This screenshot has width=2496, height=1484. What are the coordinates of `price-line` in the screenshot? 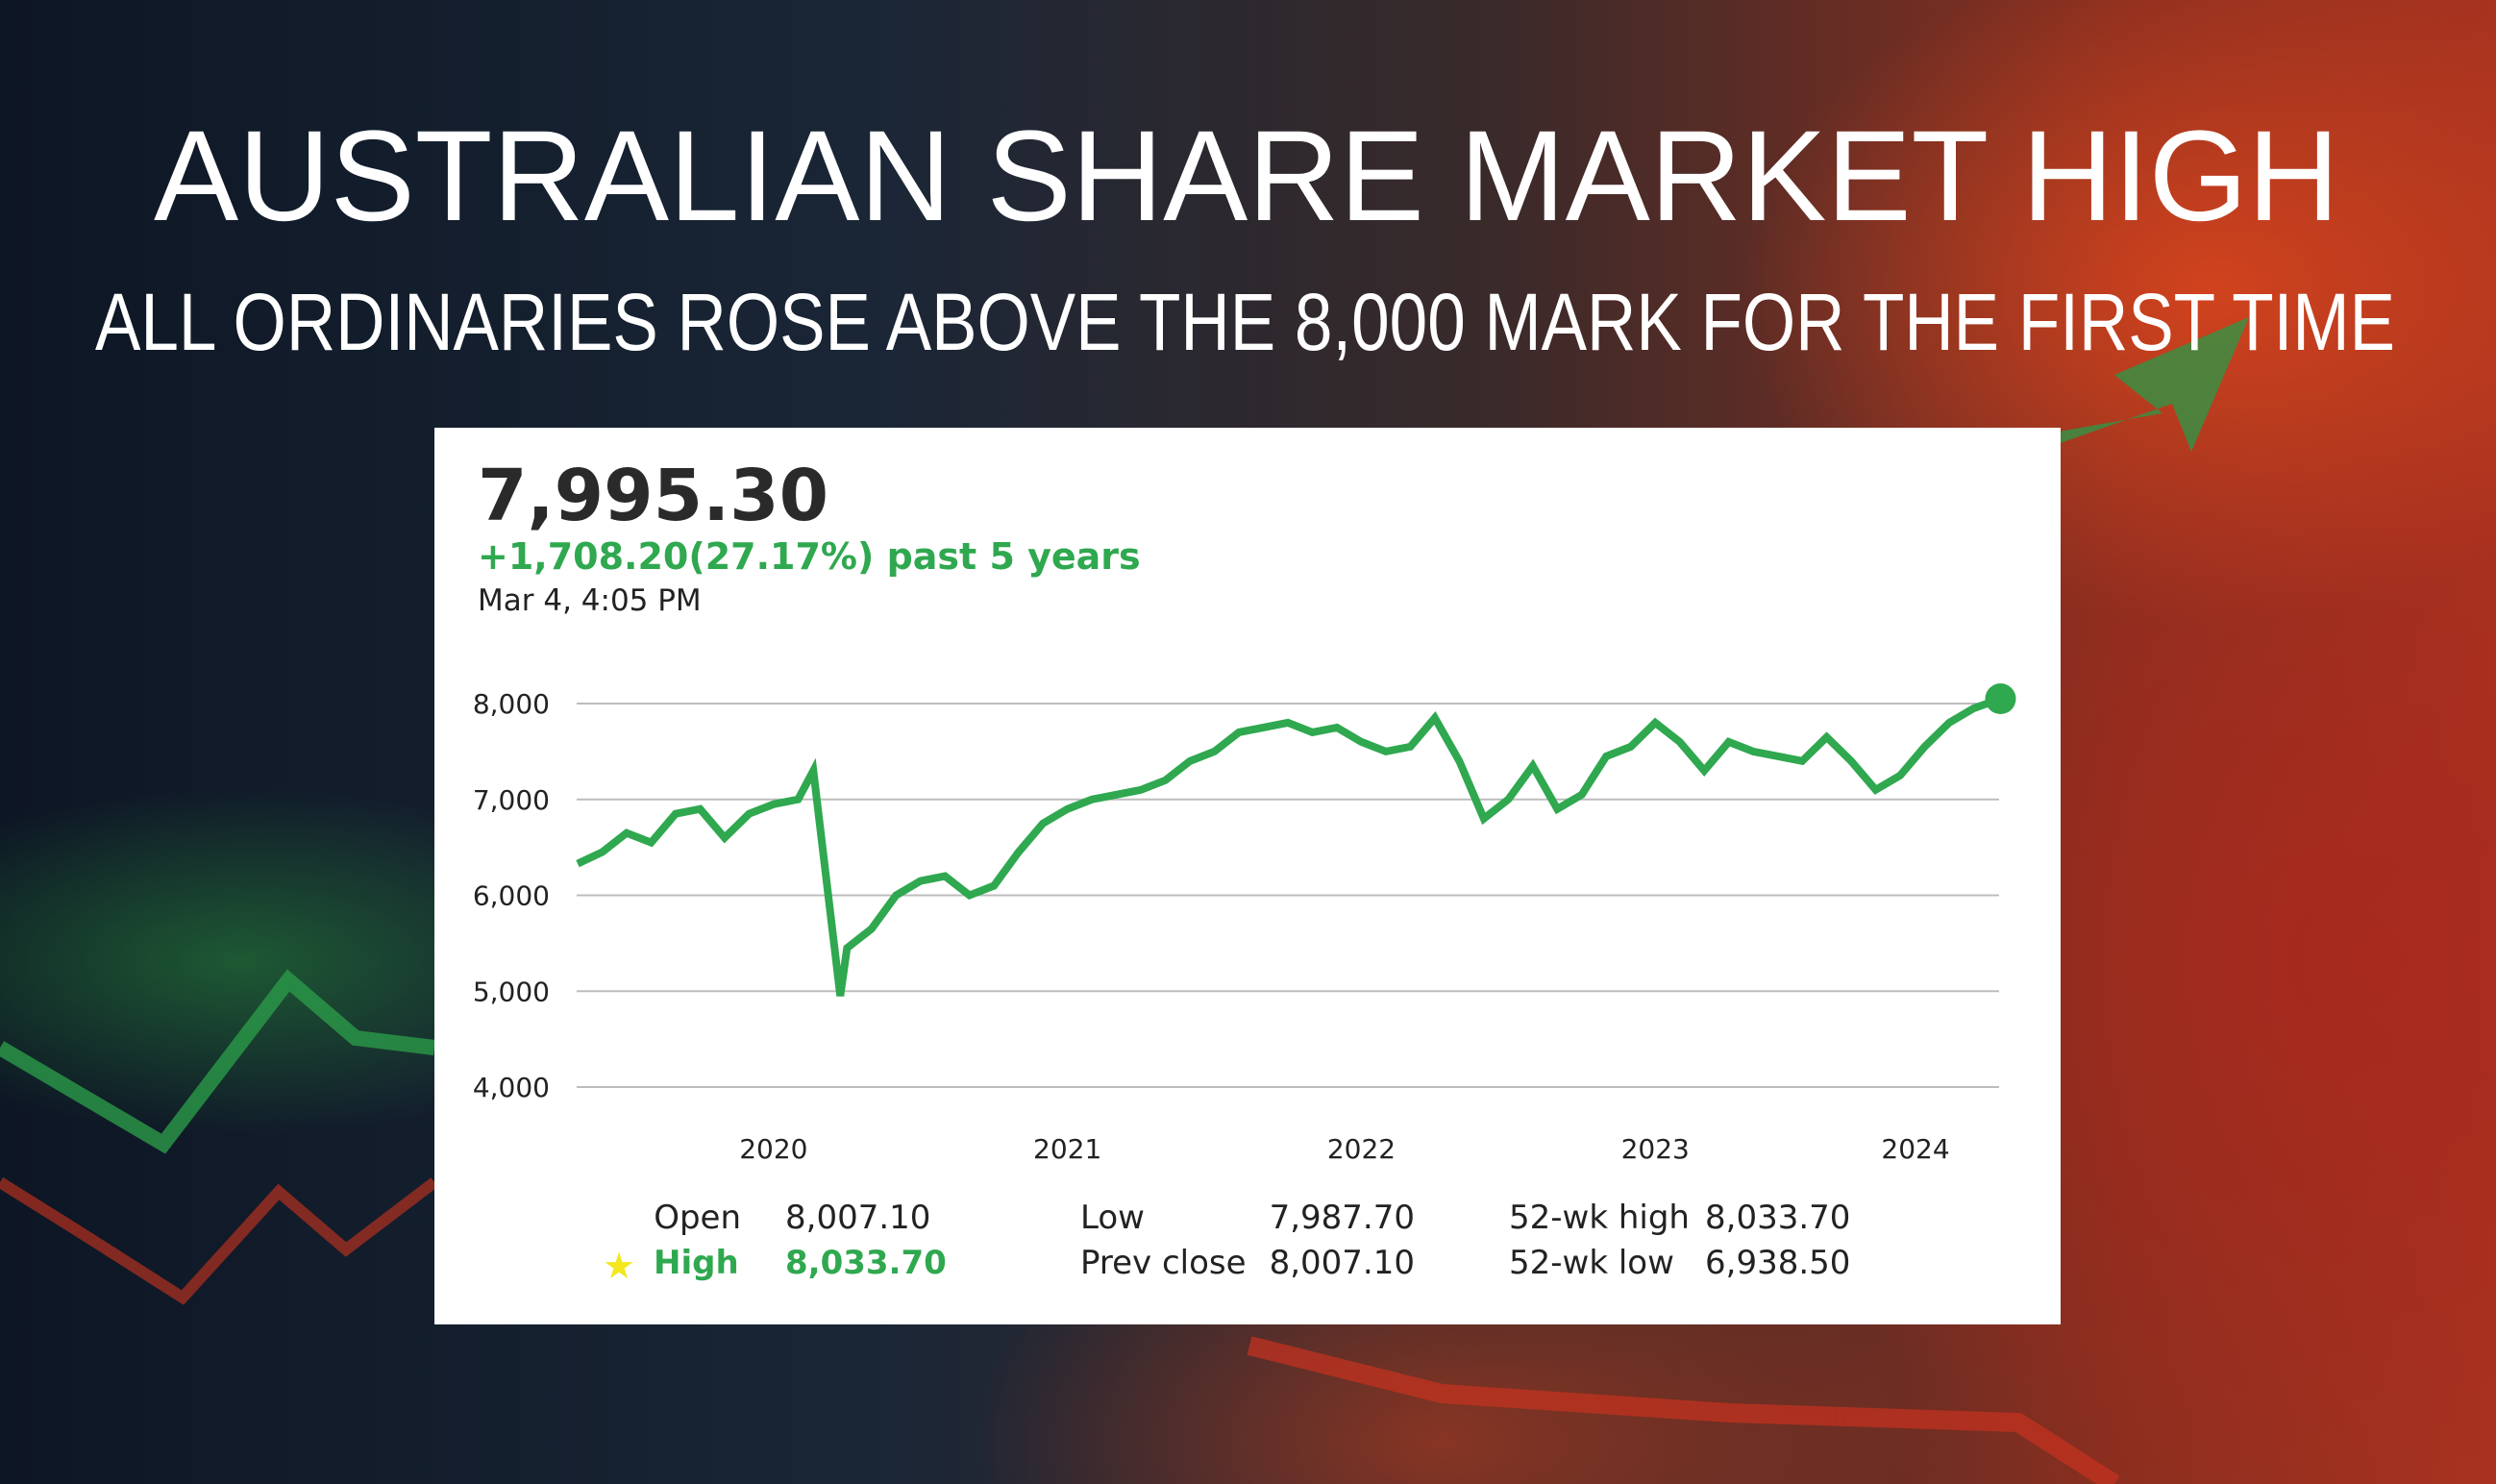 It's located at (1289, 846).